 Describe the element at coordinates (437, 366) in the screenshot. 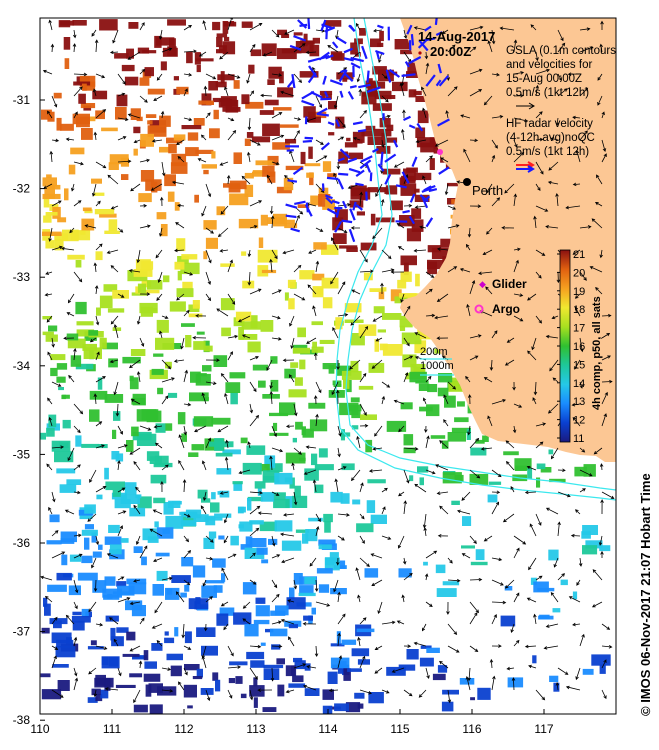

I see `isobath-label-1000m: 1000m` at that location.